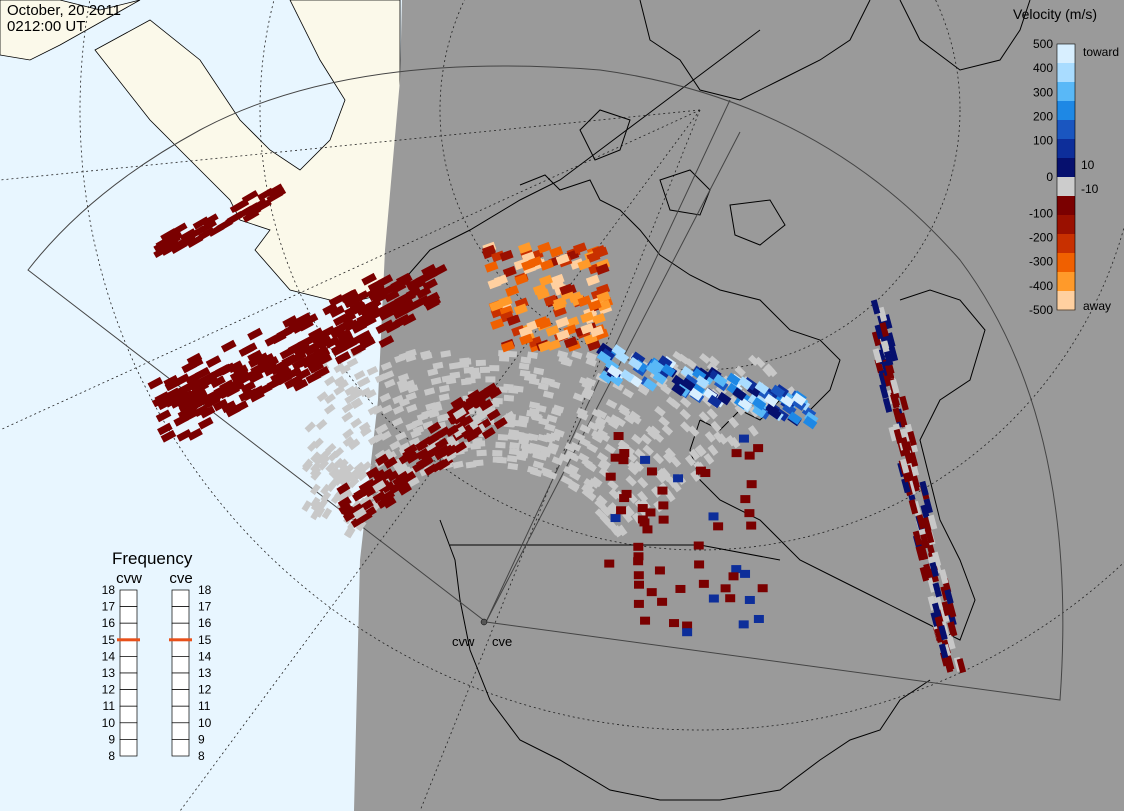  Describe the element at coordinates (70, 30) in the screenshot. I see `siberia-land` at that location.